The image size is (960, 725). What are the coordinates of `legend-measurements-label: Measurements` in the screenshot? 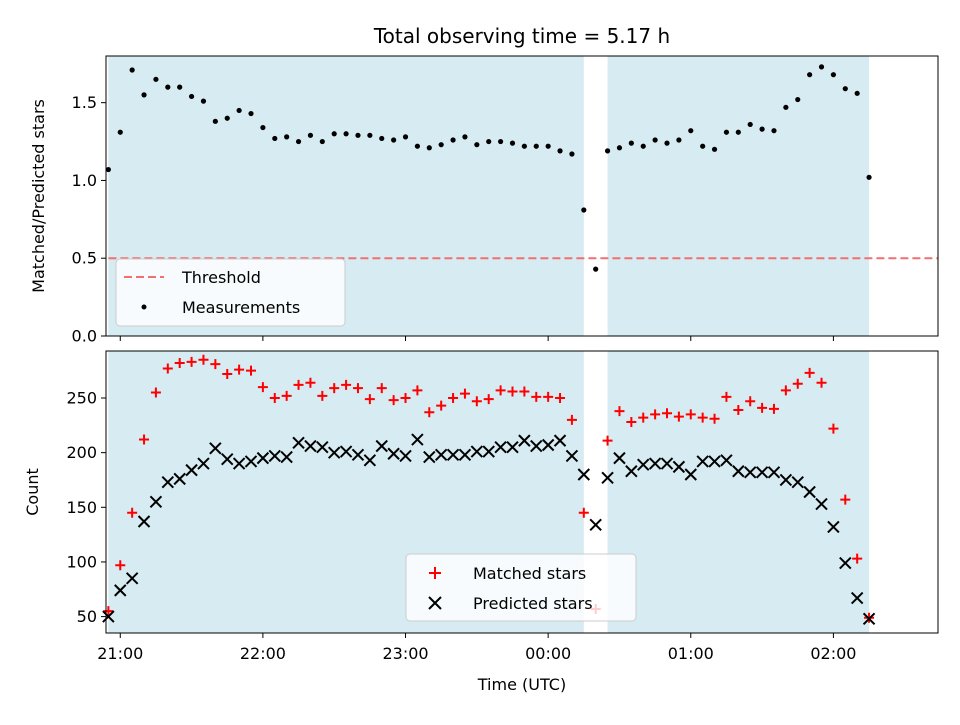 It's located at (241, 307).